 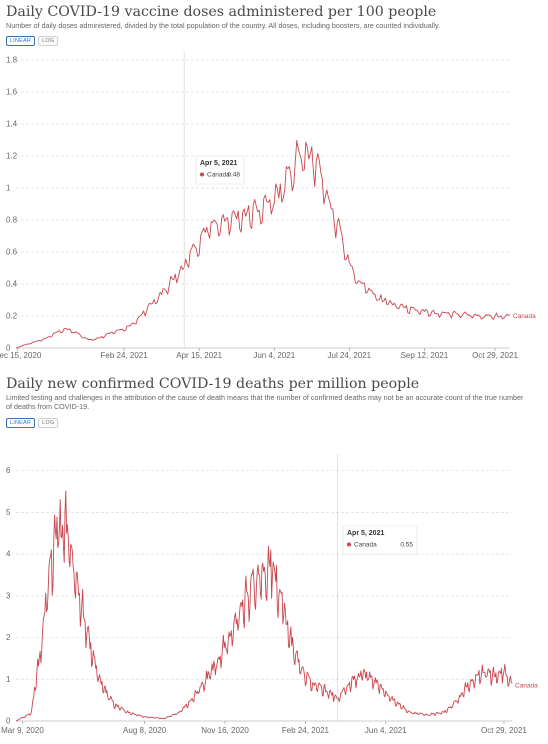 What do you see at coordinates (425, 355) in the screenshot?
I see `x-tick-label: Sep 12, 2021` at bounding box center [425, 355].